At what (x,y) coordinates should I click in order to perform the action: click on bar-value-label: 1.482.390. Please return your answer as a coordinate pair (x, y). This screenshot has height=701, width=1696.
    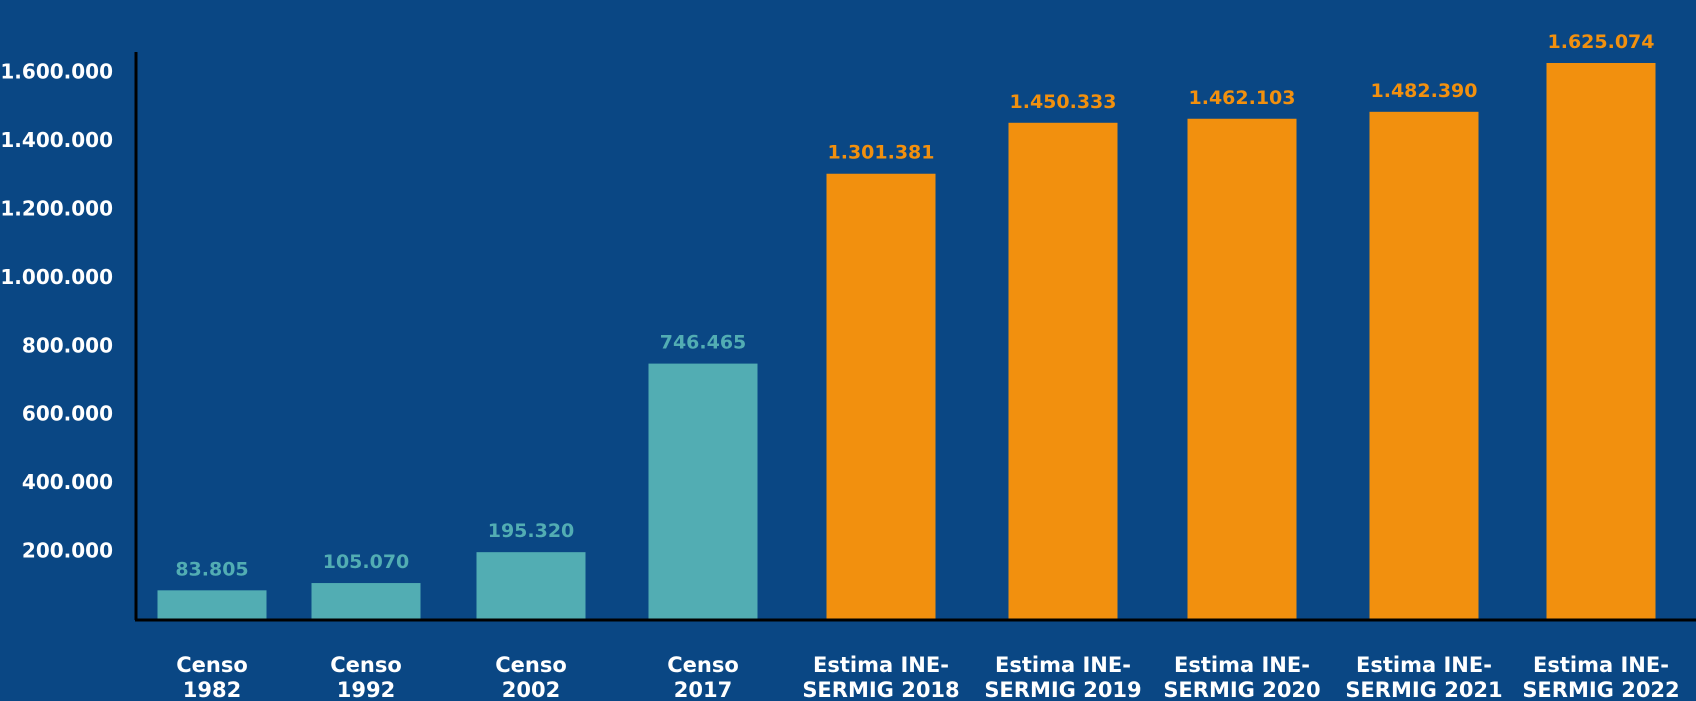
    Looking at the image, I should click on (1424, 91).